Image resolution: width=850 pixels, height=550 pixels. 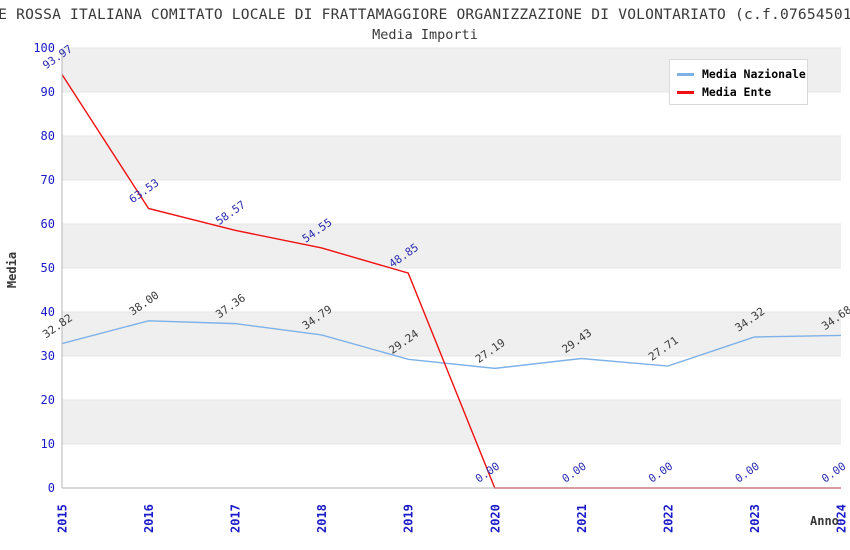 I want to click on svg-text: 2019, so click(x=409, y=518).